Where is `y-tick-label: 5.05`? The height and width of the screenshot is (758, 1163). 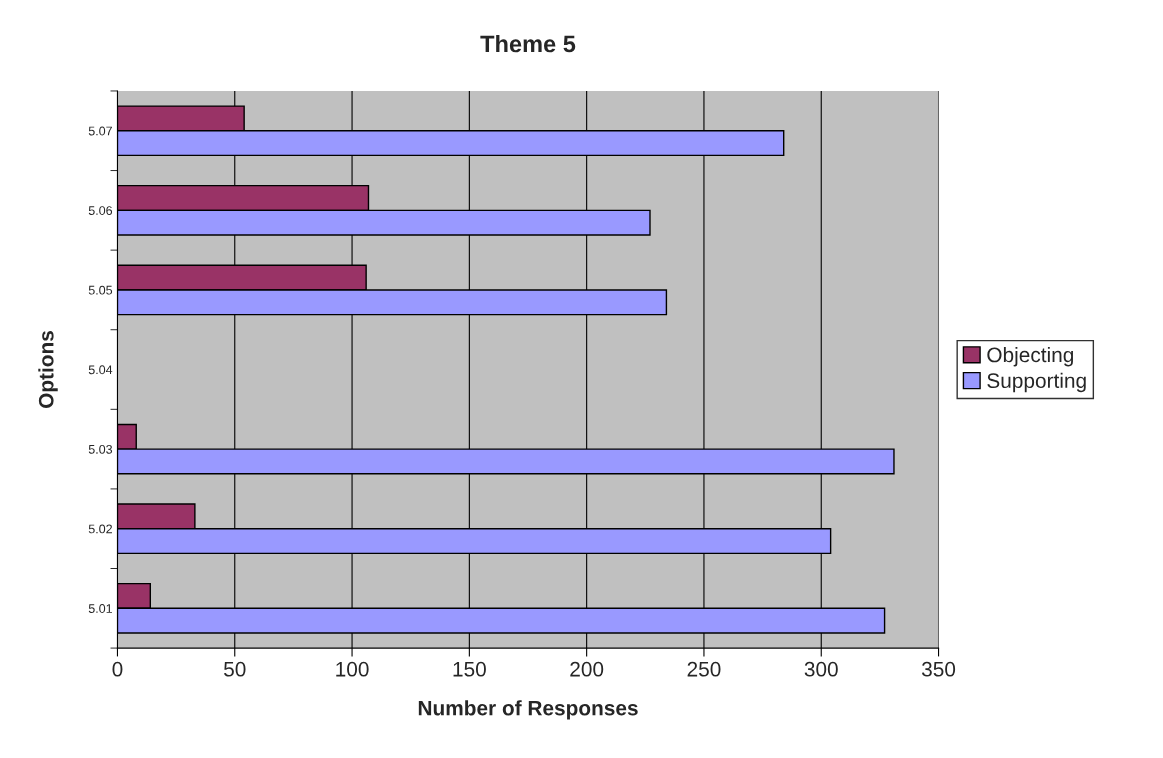
y-tick-label: 5.05 is located at coordinates (100, 290).